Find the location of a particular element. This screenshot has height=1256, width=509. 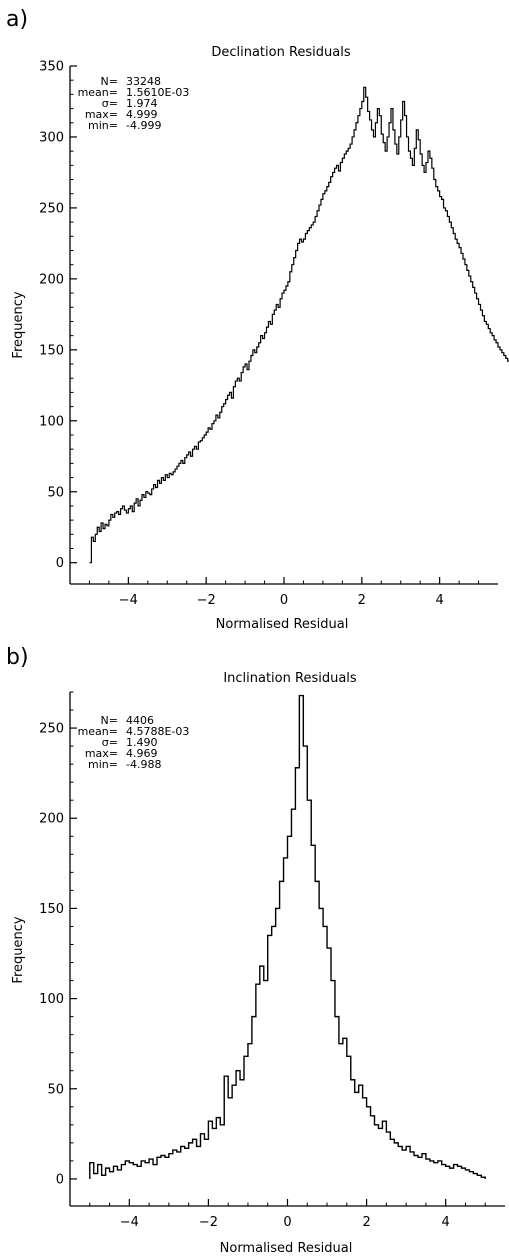

panel-b-title: Inclination Residuals is located at coordinates (290, 678).